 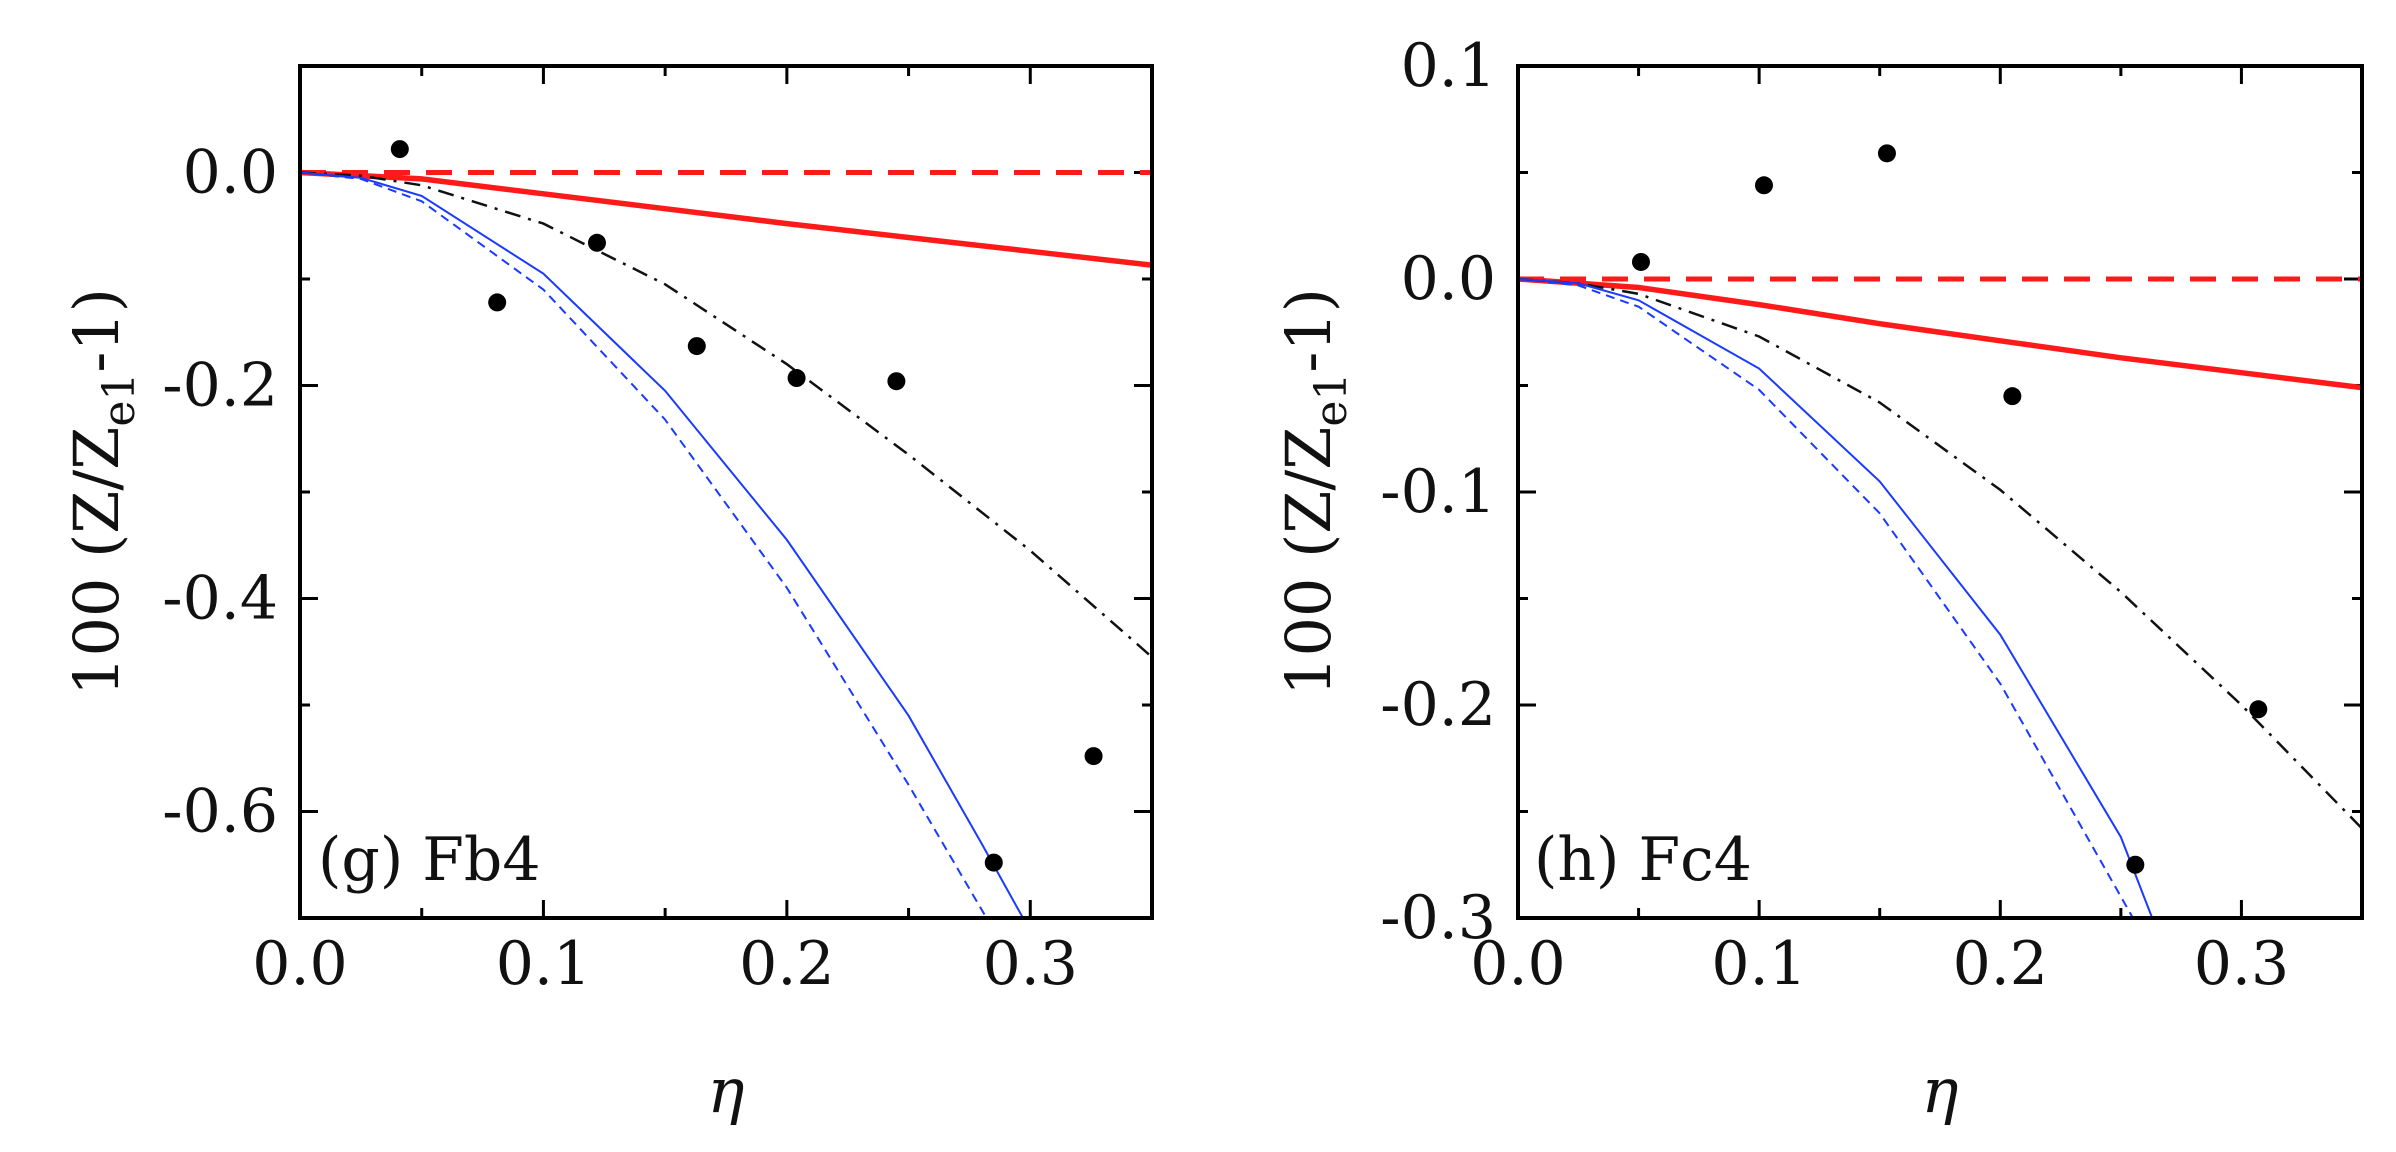 I want to click on y-tick-label: 0.1, so click(x=1448, y=66).